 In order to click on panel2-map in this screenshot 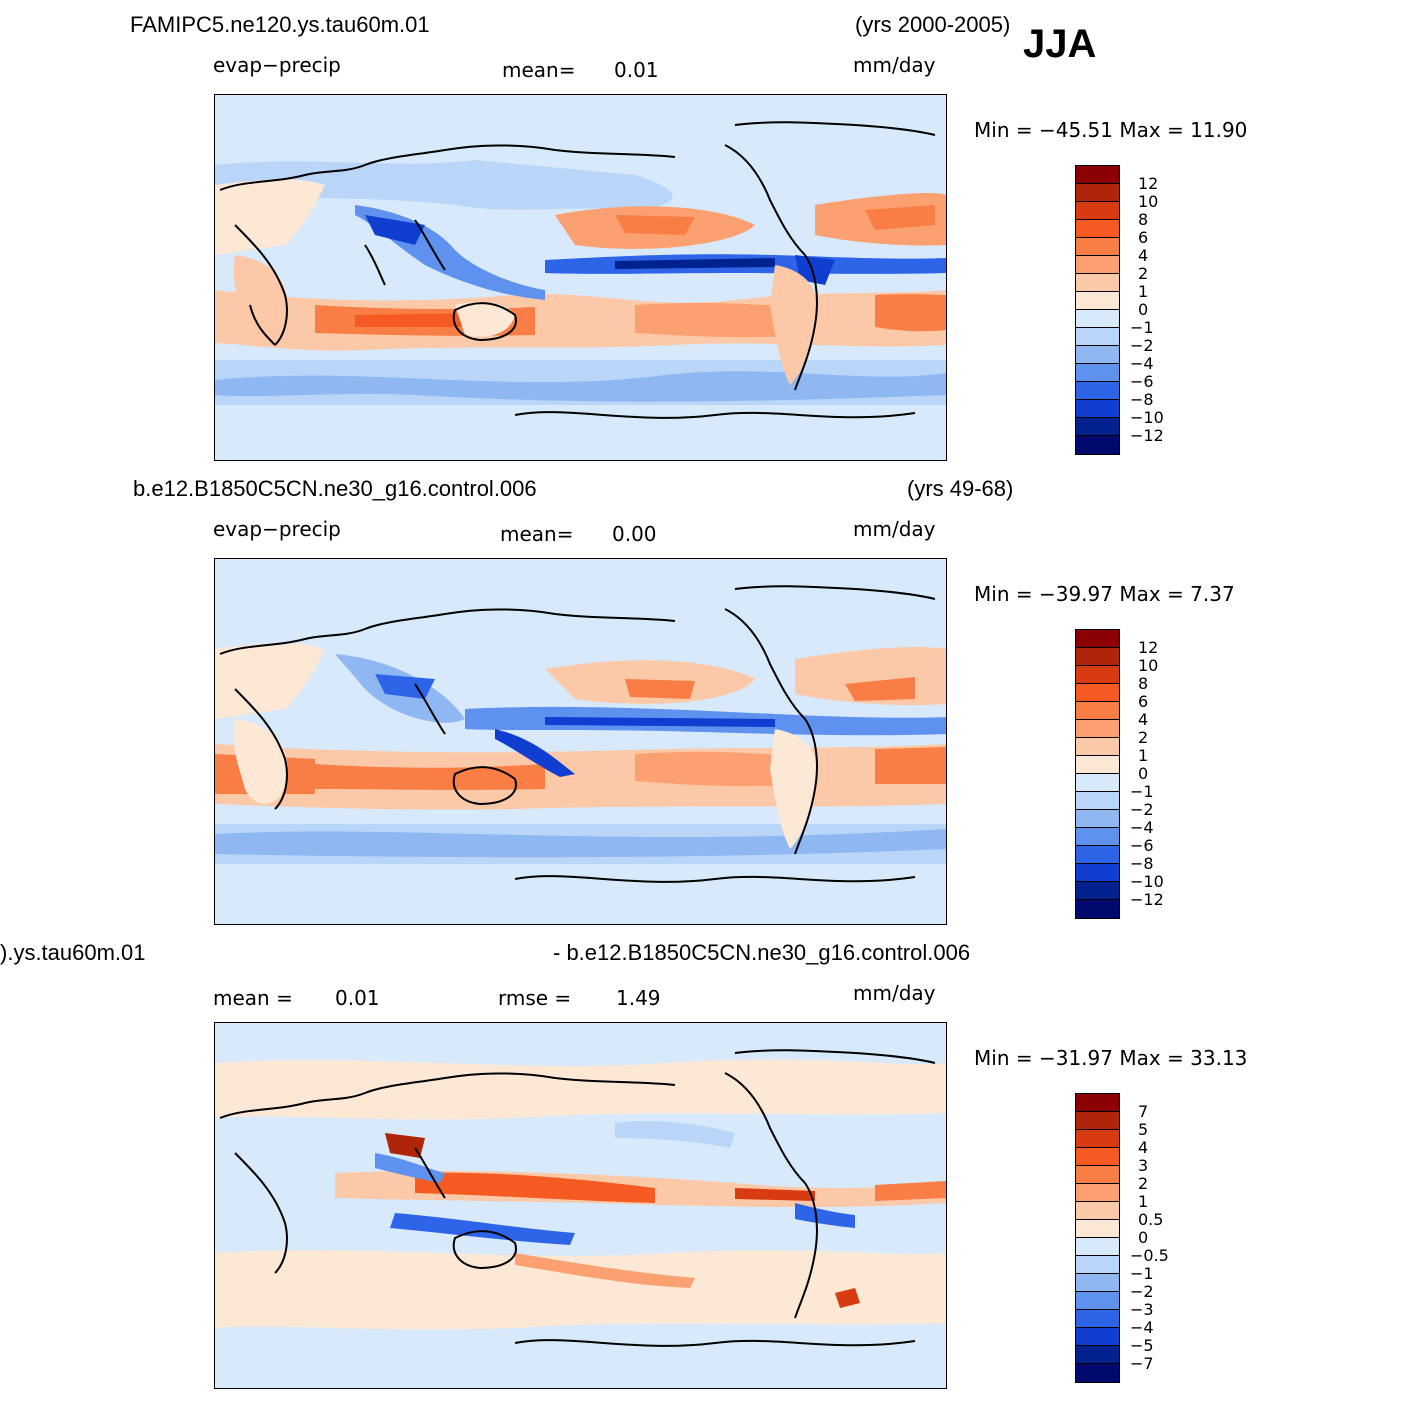, I will do `click(580, 741)`.